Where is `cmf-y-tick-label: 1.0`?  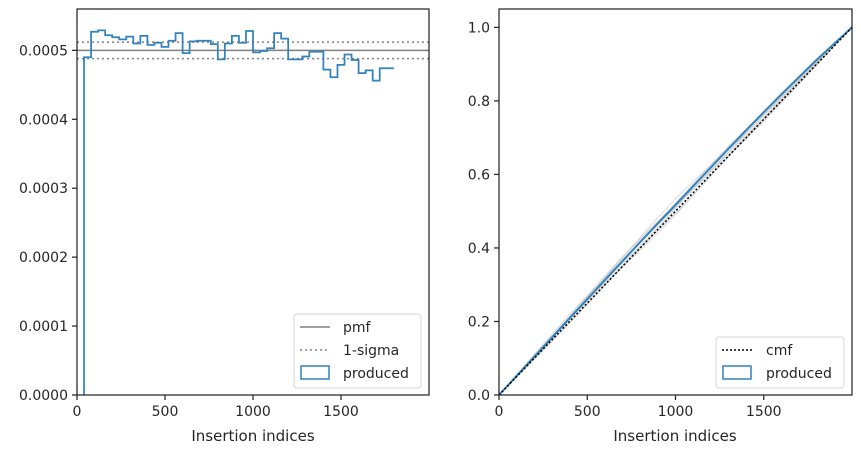 cmf-y-tick-label: 1.0 is located at coordinates (479, 28).